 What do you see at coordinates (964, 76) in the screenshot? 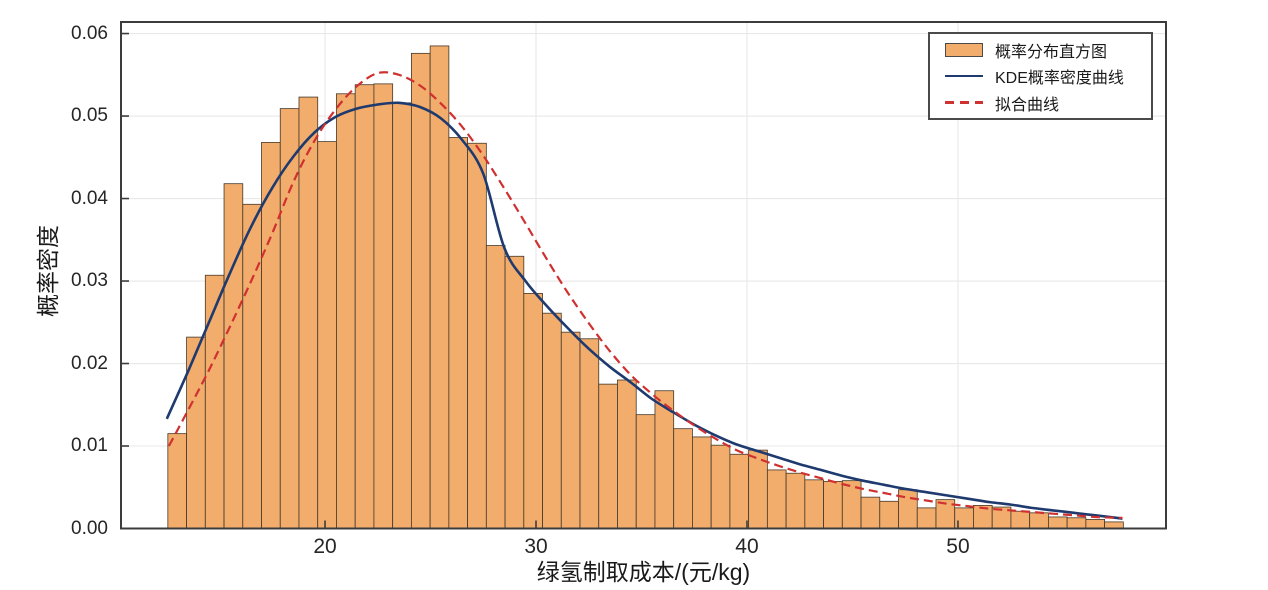
I see `kde-line-swatch-icon` at bounding box center [964, 76].